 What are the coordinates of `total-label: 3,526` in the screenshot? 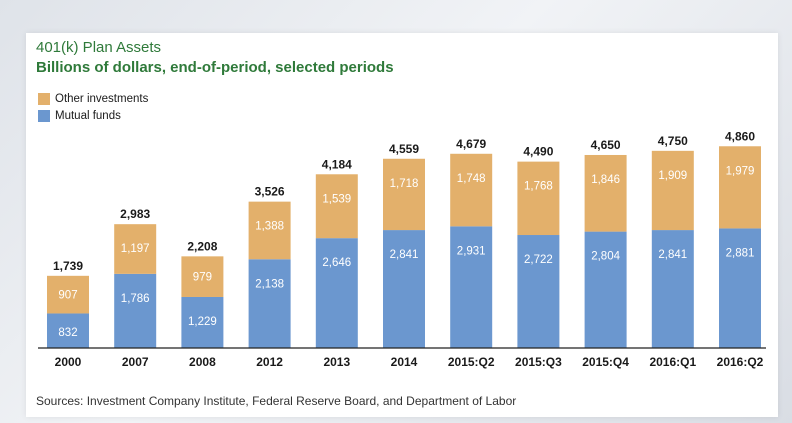 It's located at (270, 192).